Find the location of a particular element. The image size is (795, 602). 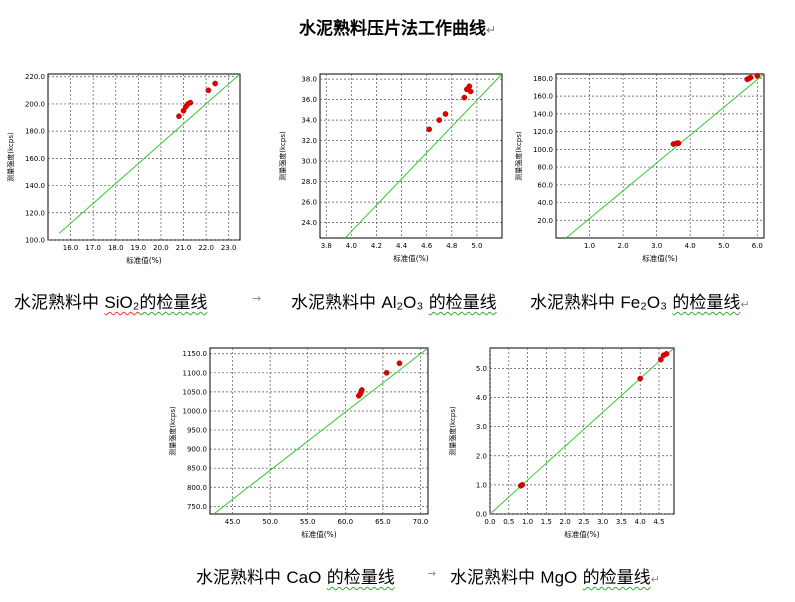

y-tick-label: 30.0 is located at coordinates (309, 162).